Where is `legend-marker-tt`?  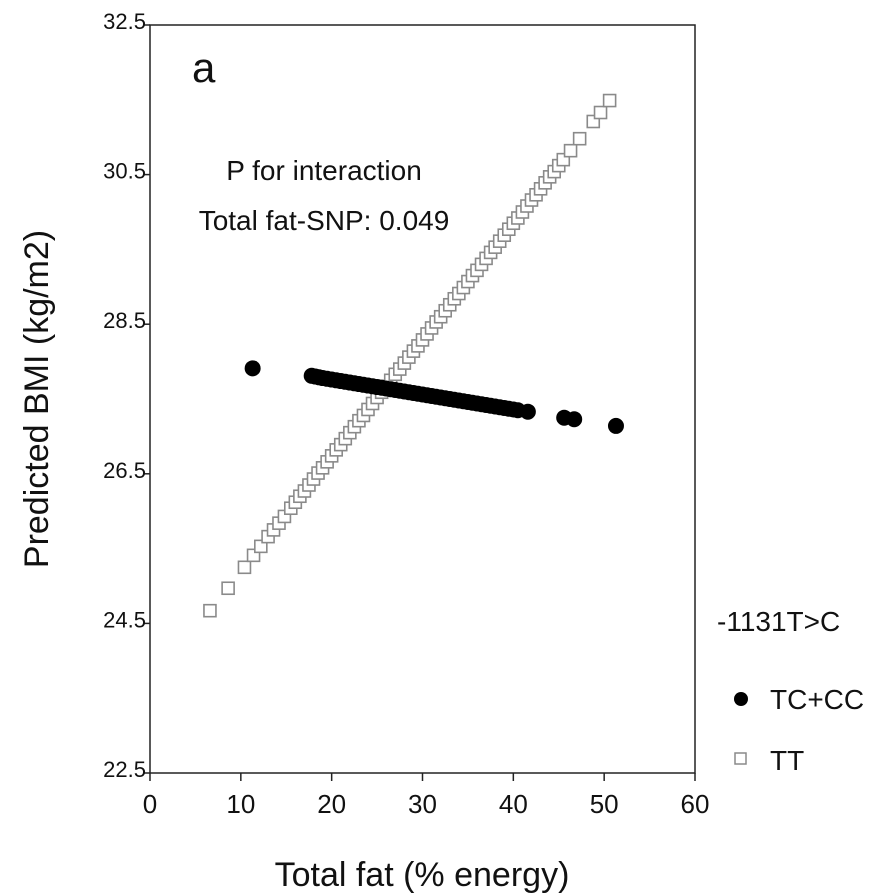
legend-marker-tt is located at coordinates (740, 758).